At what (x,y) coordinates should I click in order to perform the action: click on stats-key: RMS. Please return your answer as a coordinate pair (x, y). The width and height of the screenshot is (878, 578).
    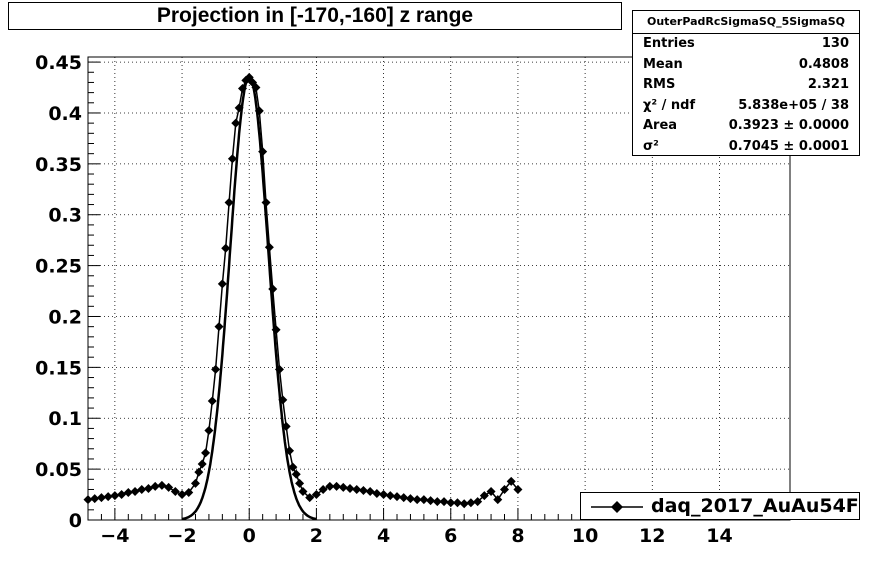
    Looking at the image, I should click on (659, 84).